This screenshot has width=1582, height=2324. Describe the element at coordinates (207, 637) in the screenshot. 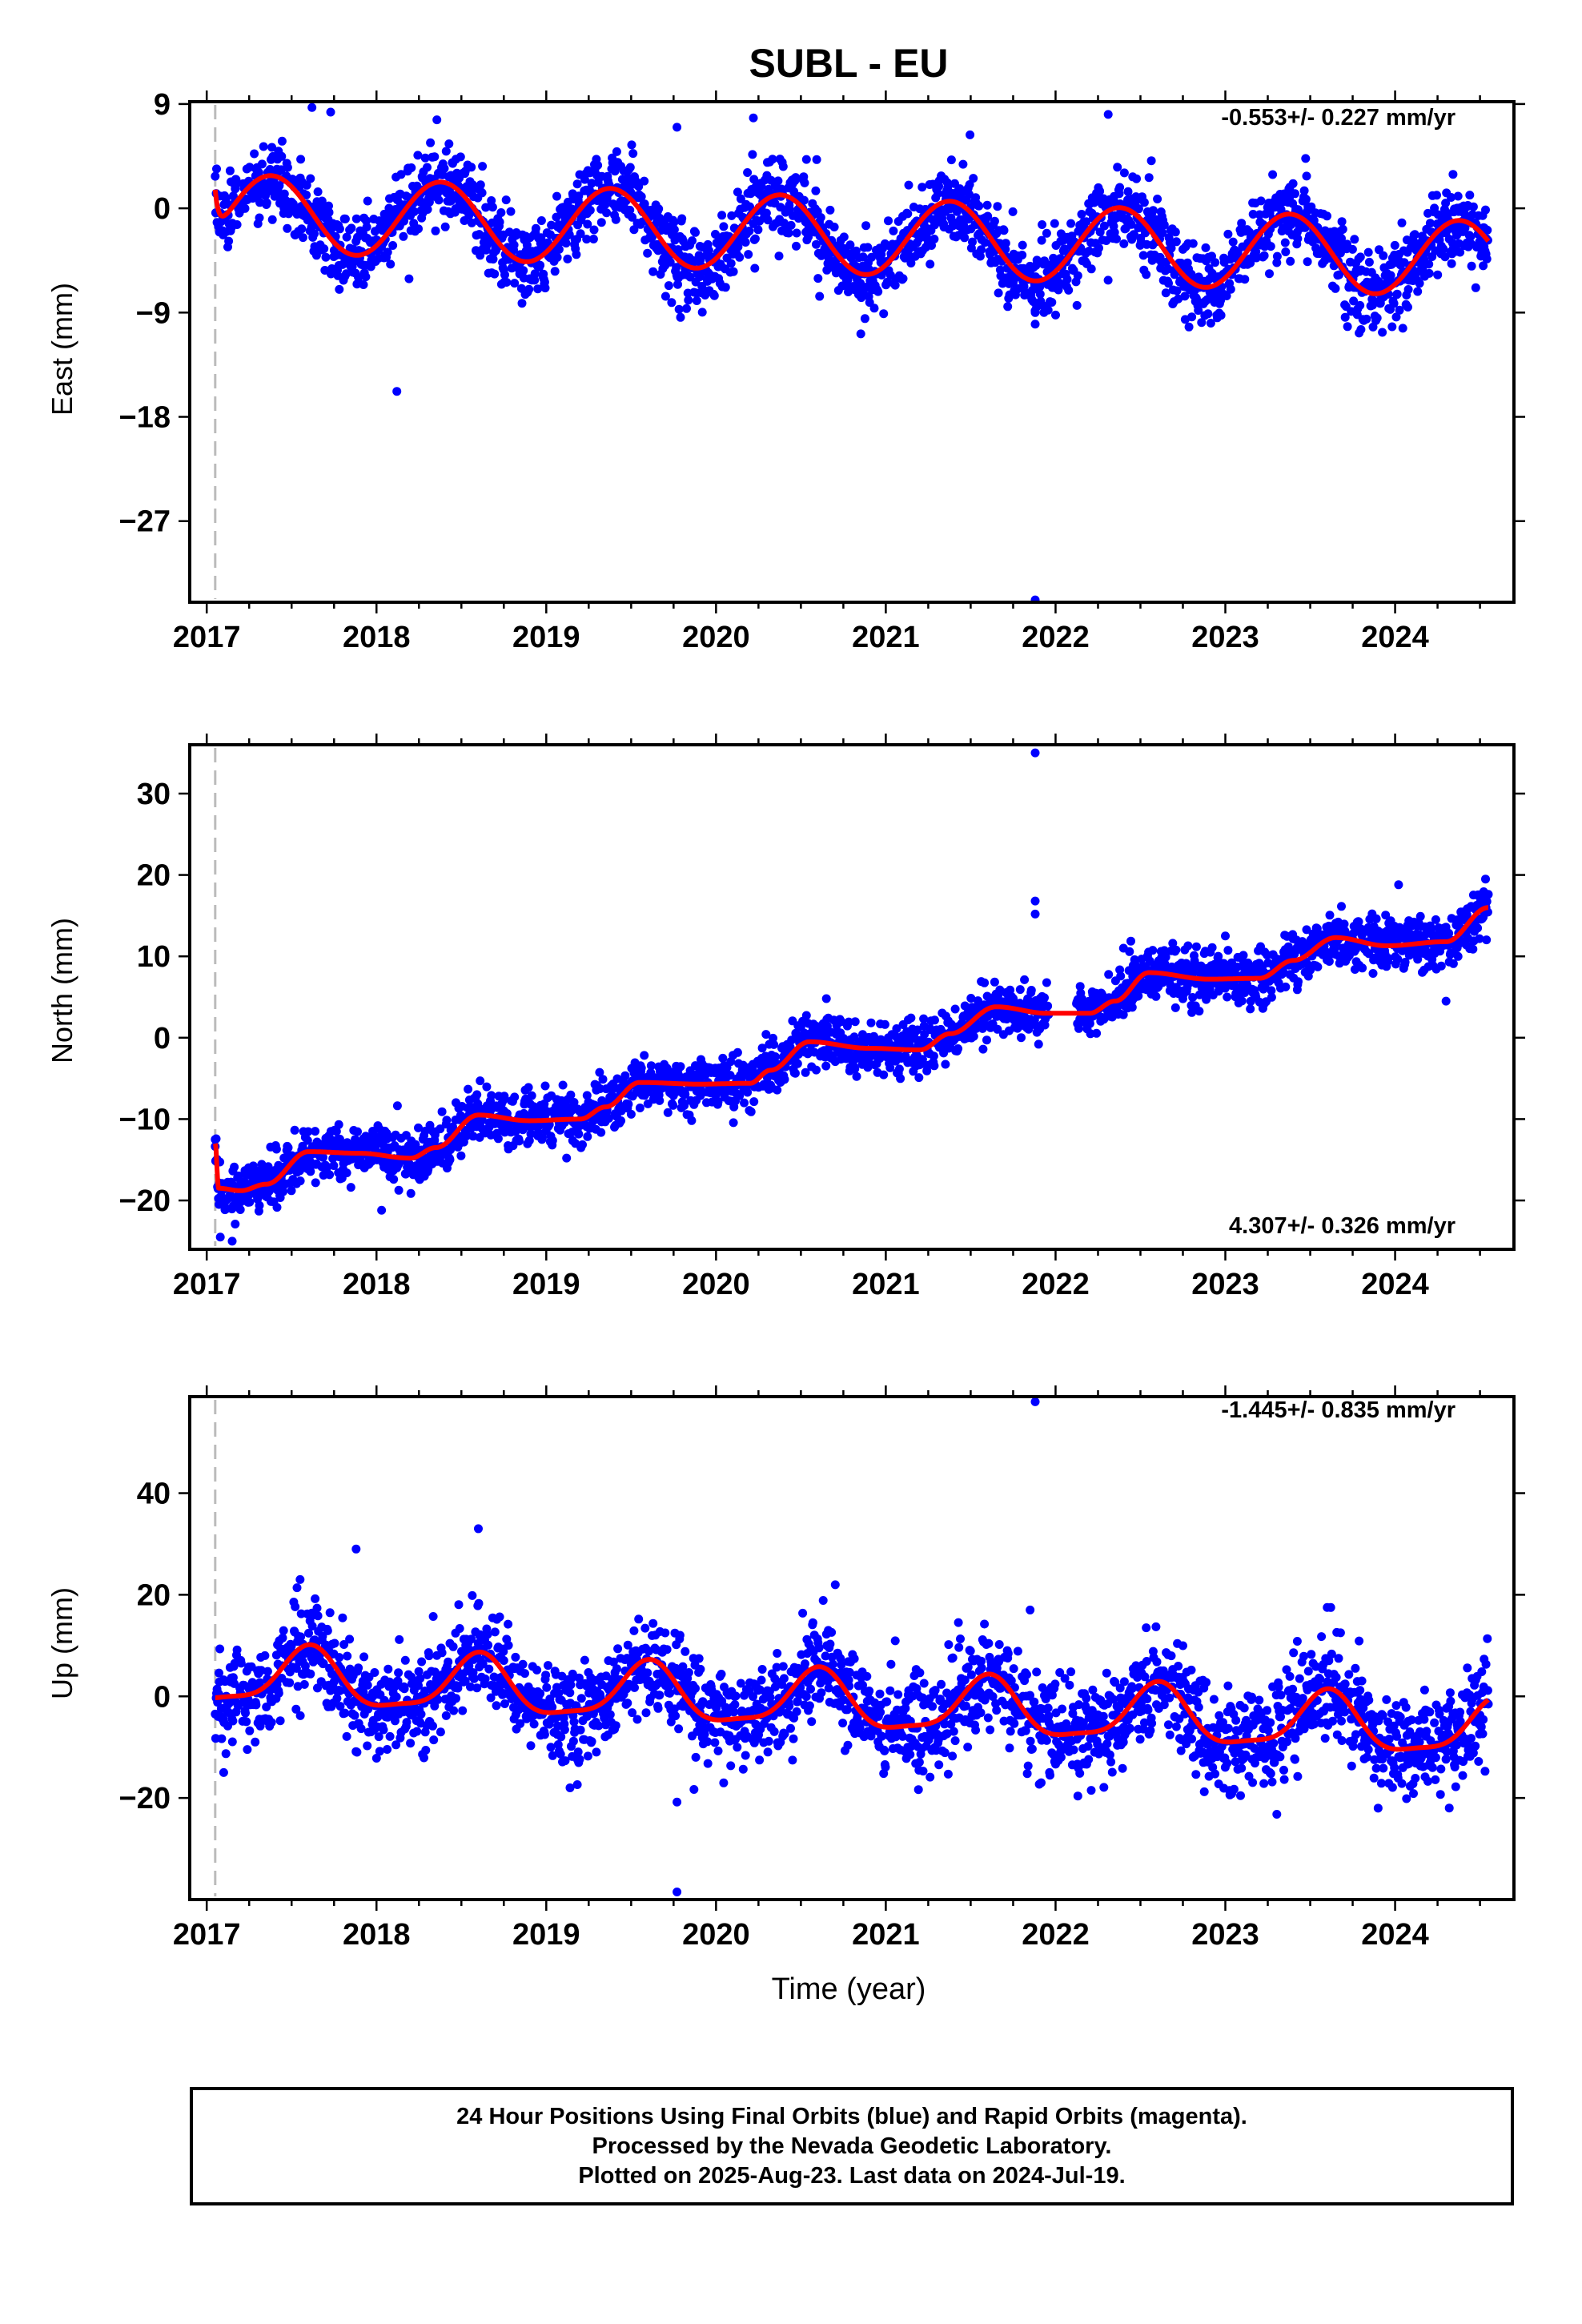

I see `x-tick-label: 2017` at that location.